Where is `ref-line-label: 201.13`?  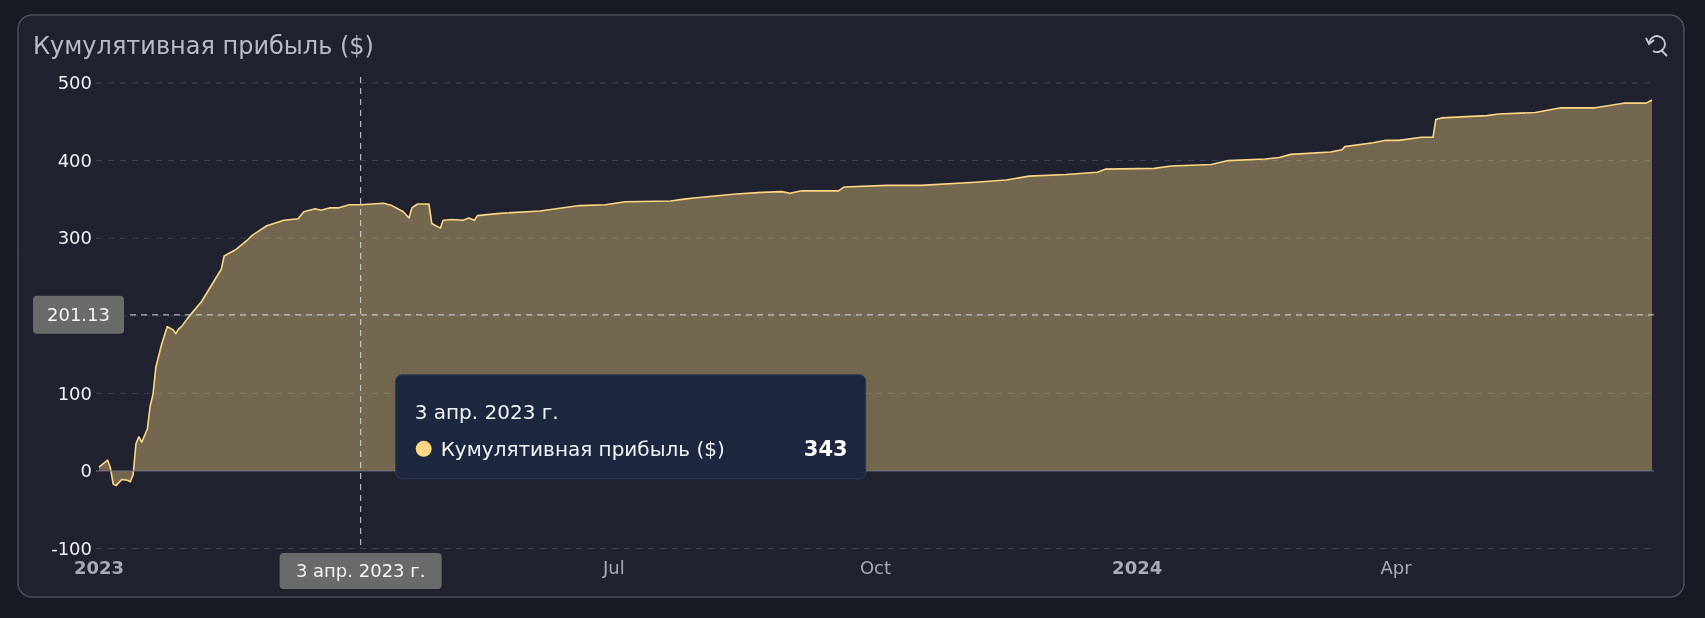 ref-line-label: 201.13 is located at coordinates (78, 315).